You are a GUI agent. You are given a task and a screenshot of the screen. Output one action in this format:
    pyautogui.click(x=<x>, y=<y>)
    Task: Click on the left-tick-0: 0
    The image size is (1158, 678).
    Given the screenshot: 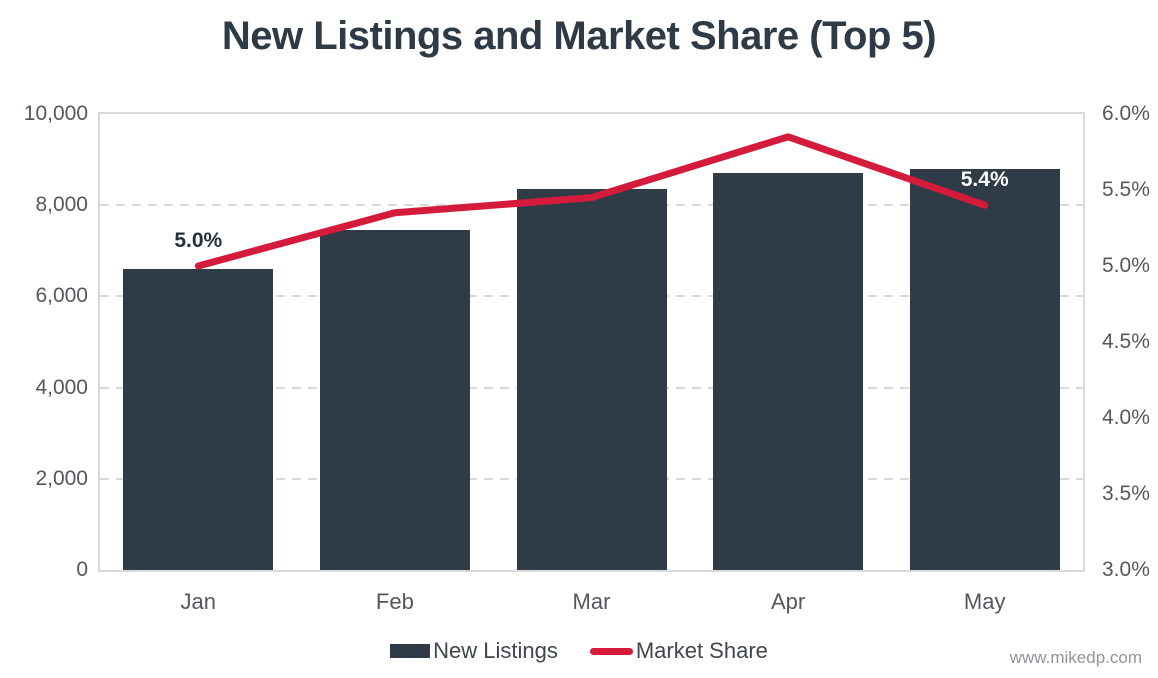 What is the action you would take?
    pyautogui.click(x=82, y=569)
    